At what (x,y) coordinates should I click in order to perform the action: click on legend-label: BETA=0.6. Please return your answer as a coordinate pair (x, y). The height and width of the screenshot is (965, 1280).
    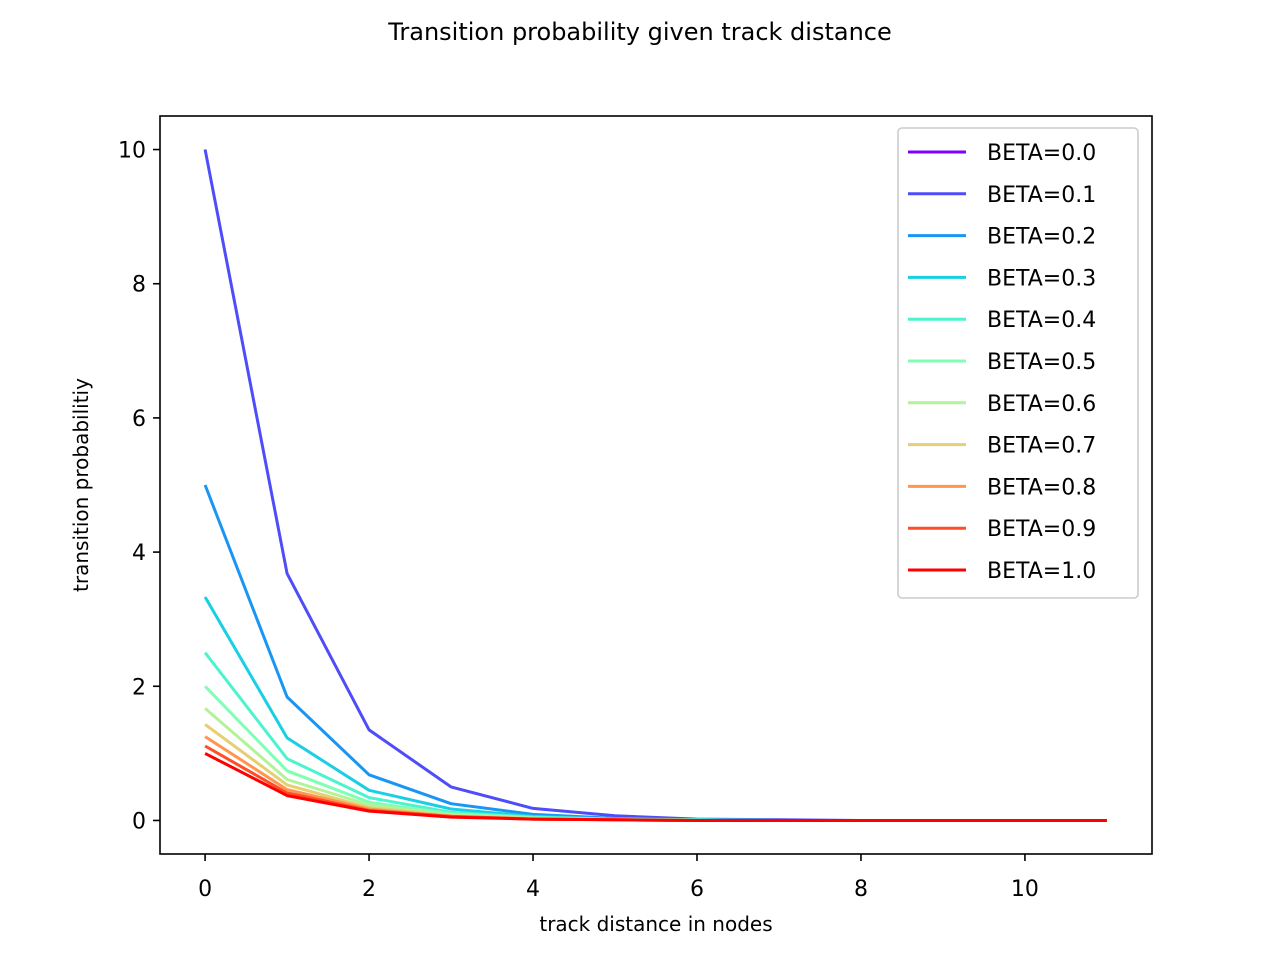
    Looking at the image, I should click on (1041, 404).